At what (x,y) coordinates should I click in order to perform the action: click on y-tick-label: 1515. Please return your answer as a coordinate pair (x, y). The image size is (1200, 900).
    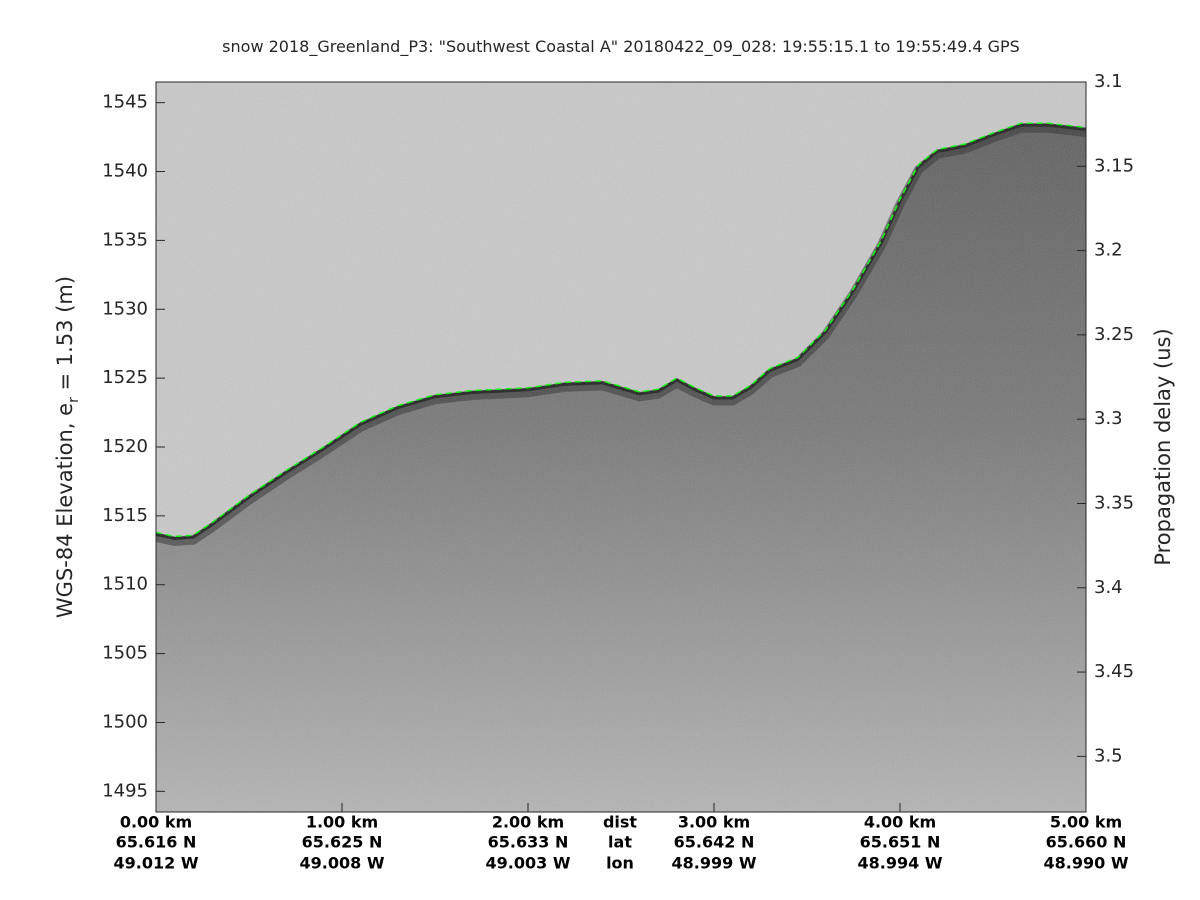
    Looking at the image, I should click on (125, 515).